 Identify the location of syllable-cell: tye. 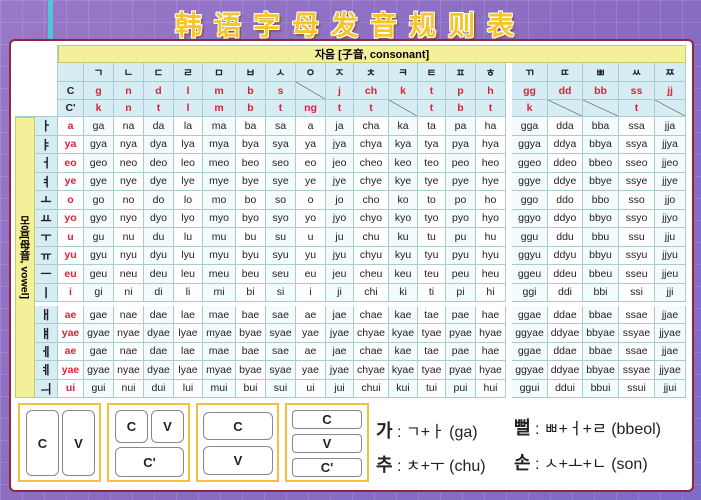
(432, 181).